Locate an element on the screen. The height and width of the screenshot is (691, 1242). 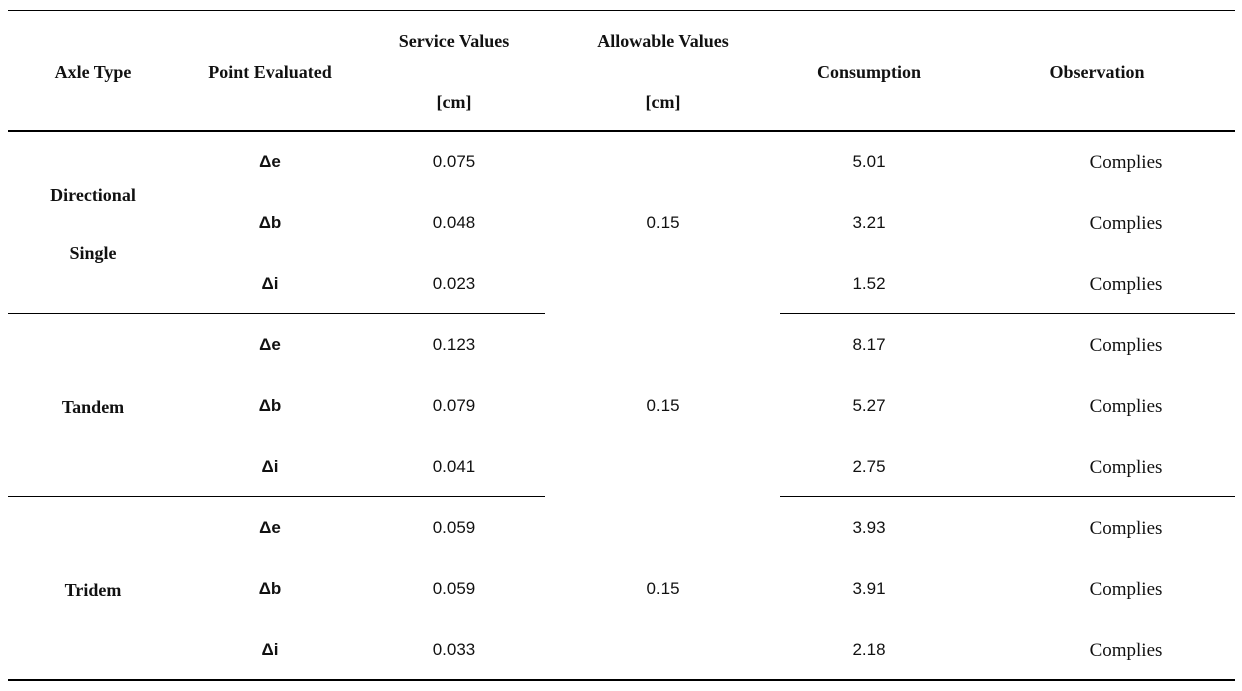
consumption-cell: 2.75 is located at coordinates (869, 466).